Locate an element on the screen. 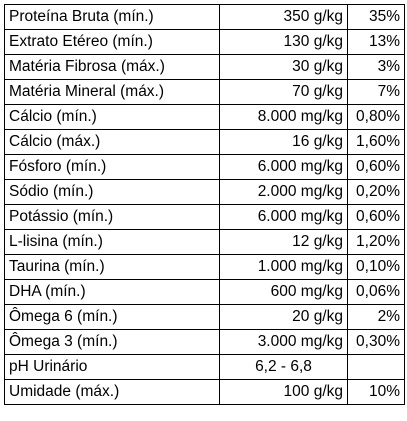 This screenshot has height=421, width=407. nutrient-percent is located at coordinates (376, 367).